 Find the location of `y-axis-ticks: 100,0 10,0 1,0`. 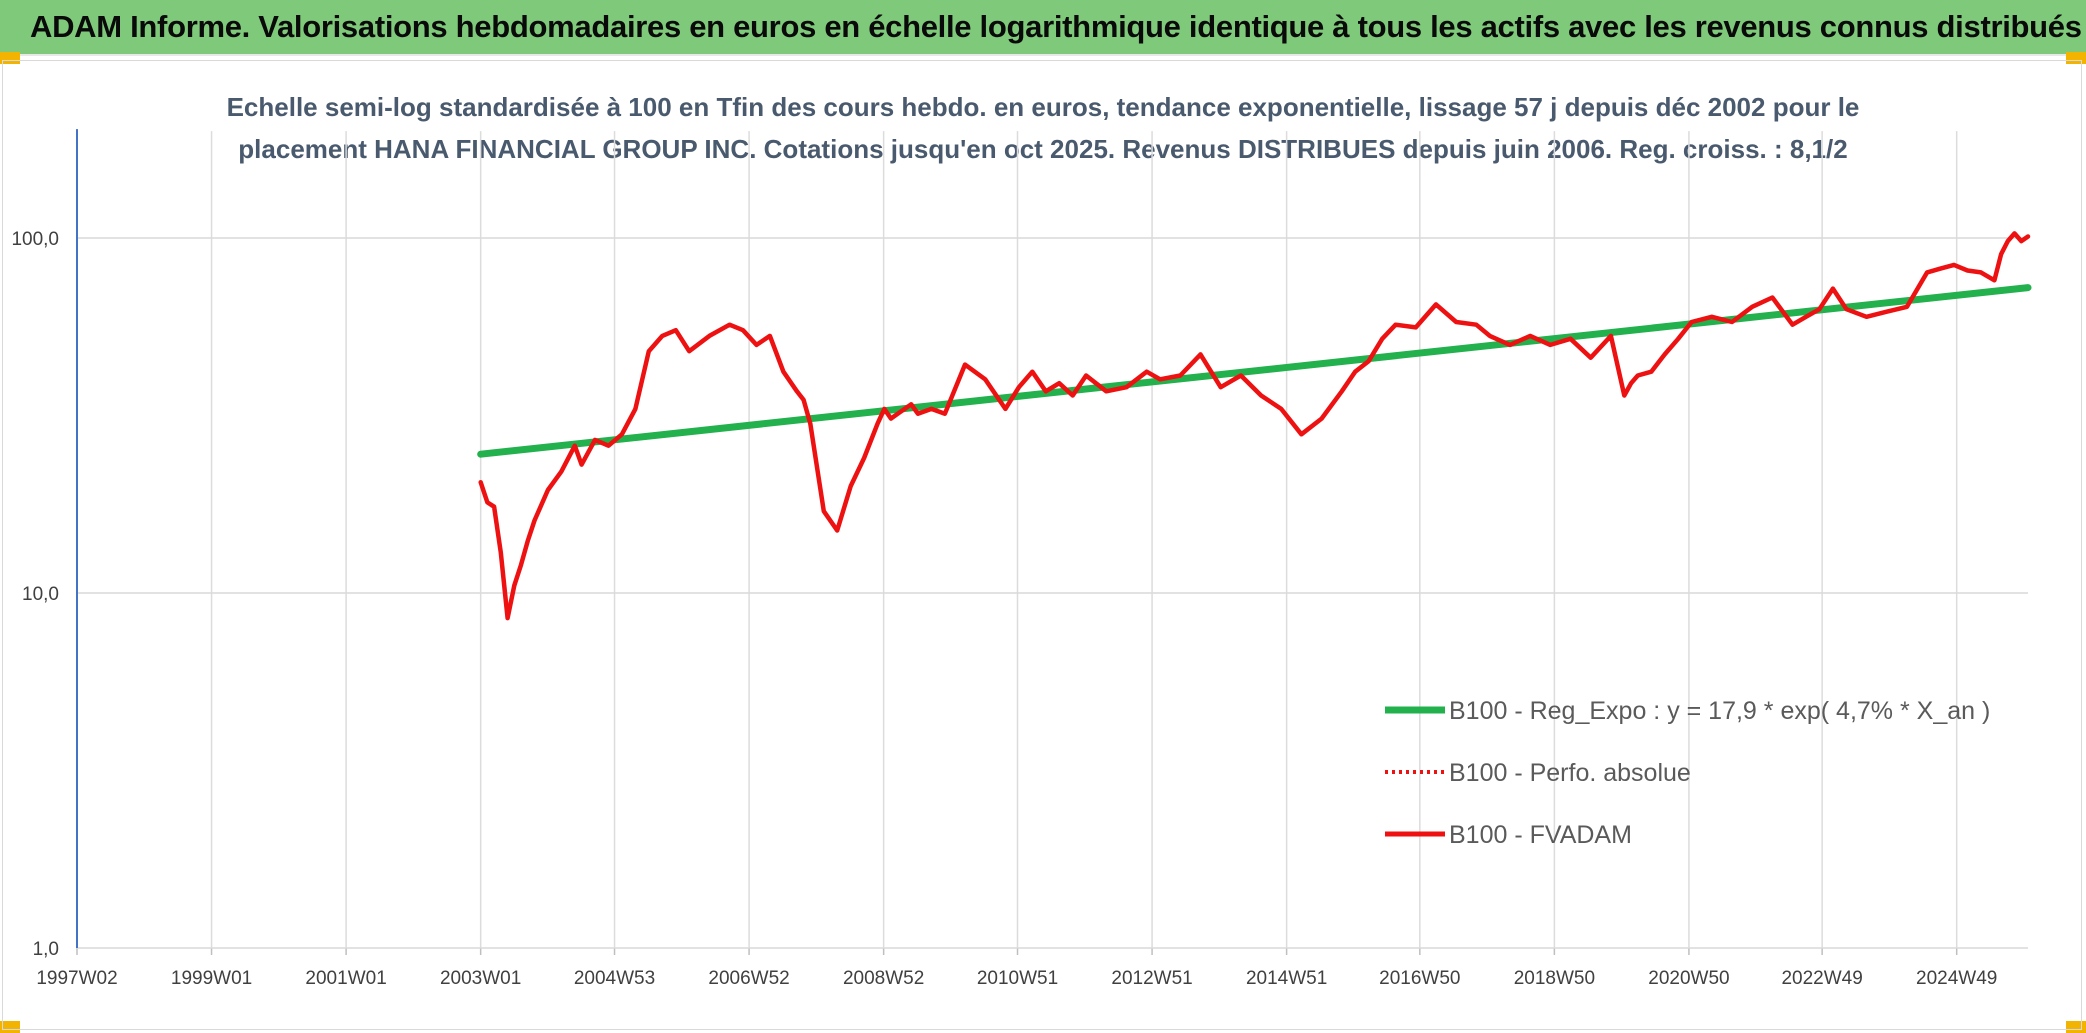

y-axis-ticks: 100,0 10,0 1,0 is located at coordinates (35, 594).